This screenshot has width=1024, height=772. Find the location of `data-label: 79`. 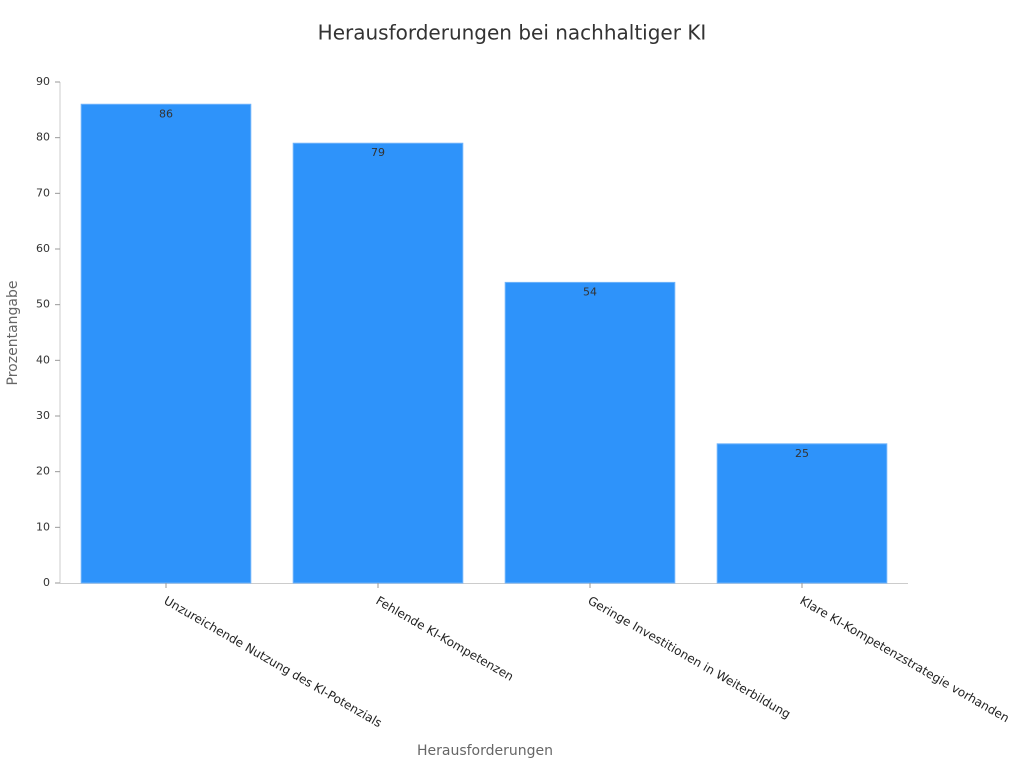

data-label: 79 is located at coordinates (378, 152).